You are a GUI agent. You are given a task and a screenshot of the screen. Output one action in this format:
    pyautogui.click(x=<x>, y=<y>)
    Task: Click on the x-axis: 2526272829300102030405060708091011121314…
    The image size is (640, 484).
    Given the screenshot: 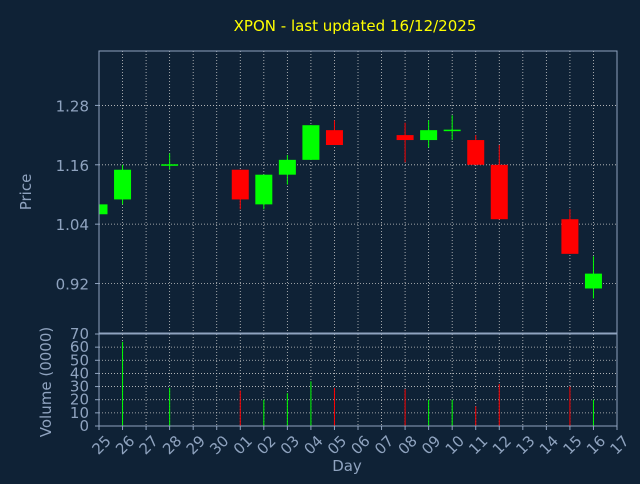 What is the action you would take?
    pyautogui.click(x=361, y=442)
    